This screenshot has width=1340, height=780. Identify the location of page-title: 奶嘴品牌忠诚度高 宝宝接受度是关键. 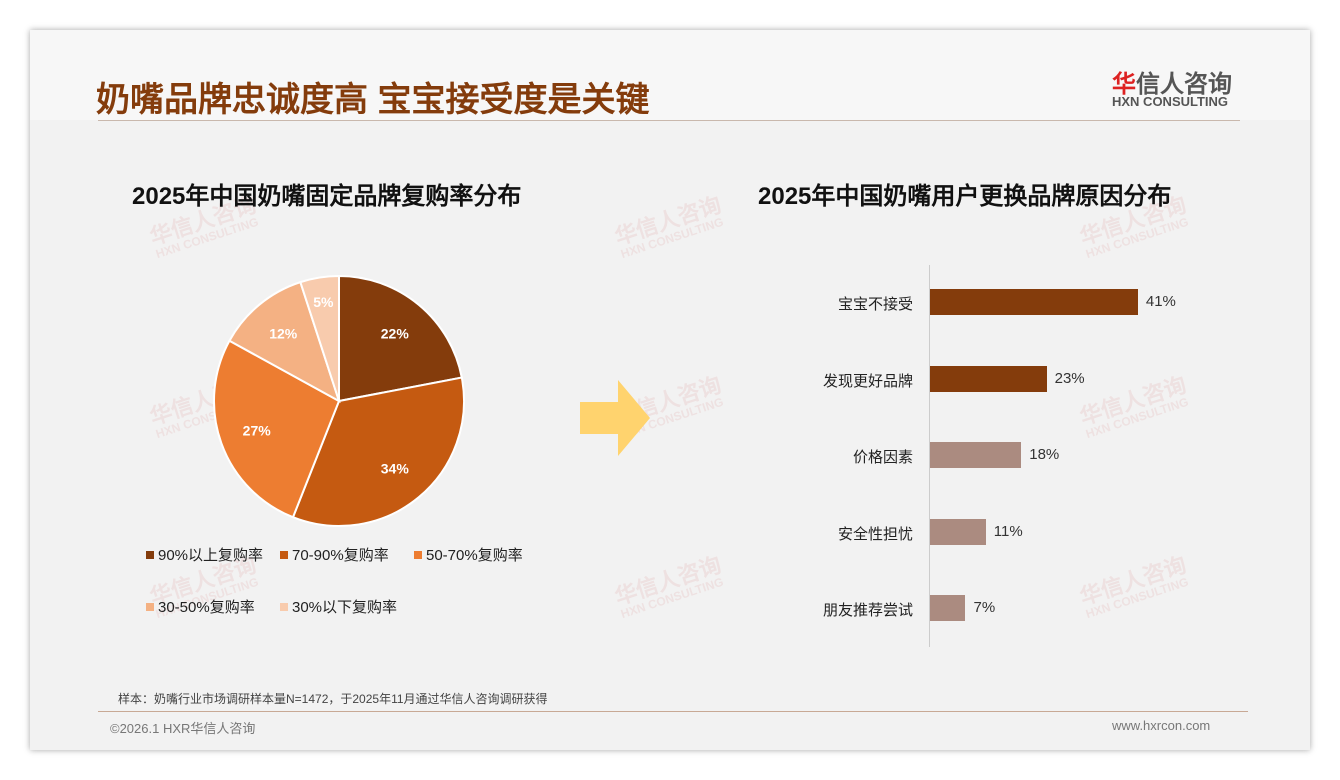
(373, 100).